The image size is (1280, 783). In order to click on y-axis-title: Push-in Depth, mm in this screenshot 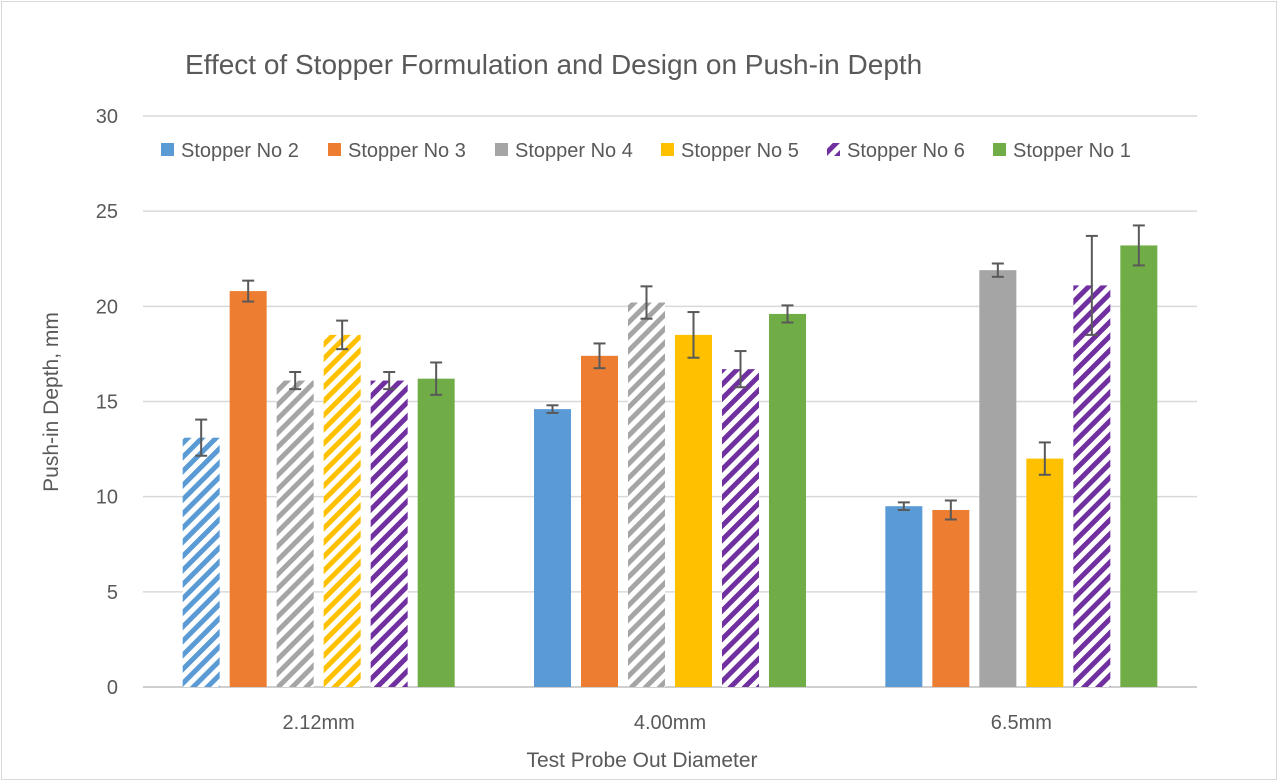, I will do `click(51, 402)`.